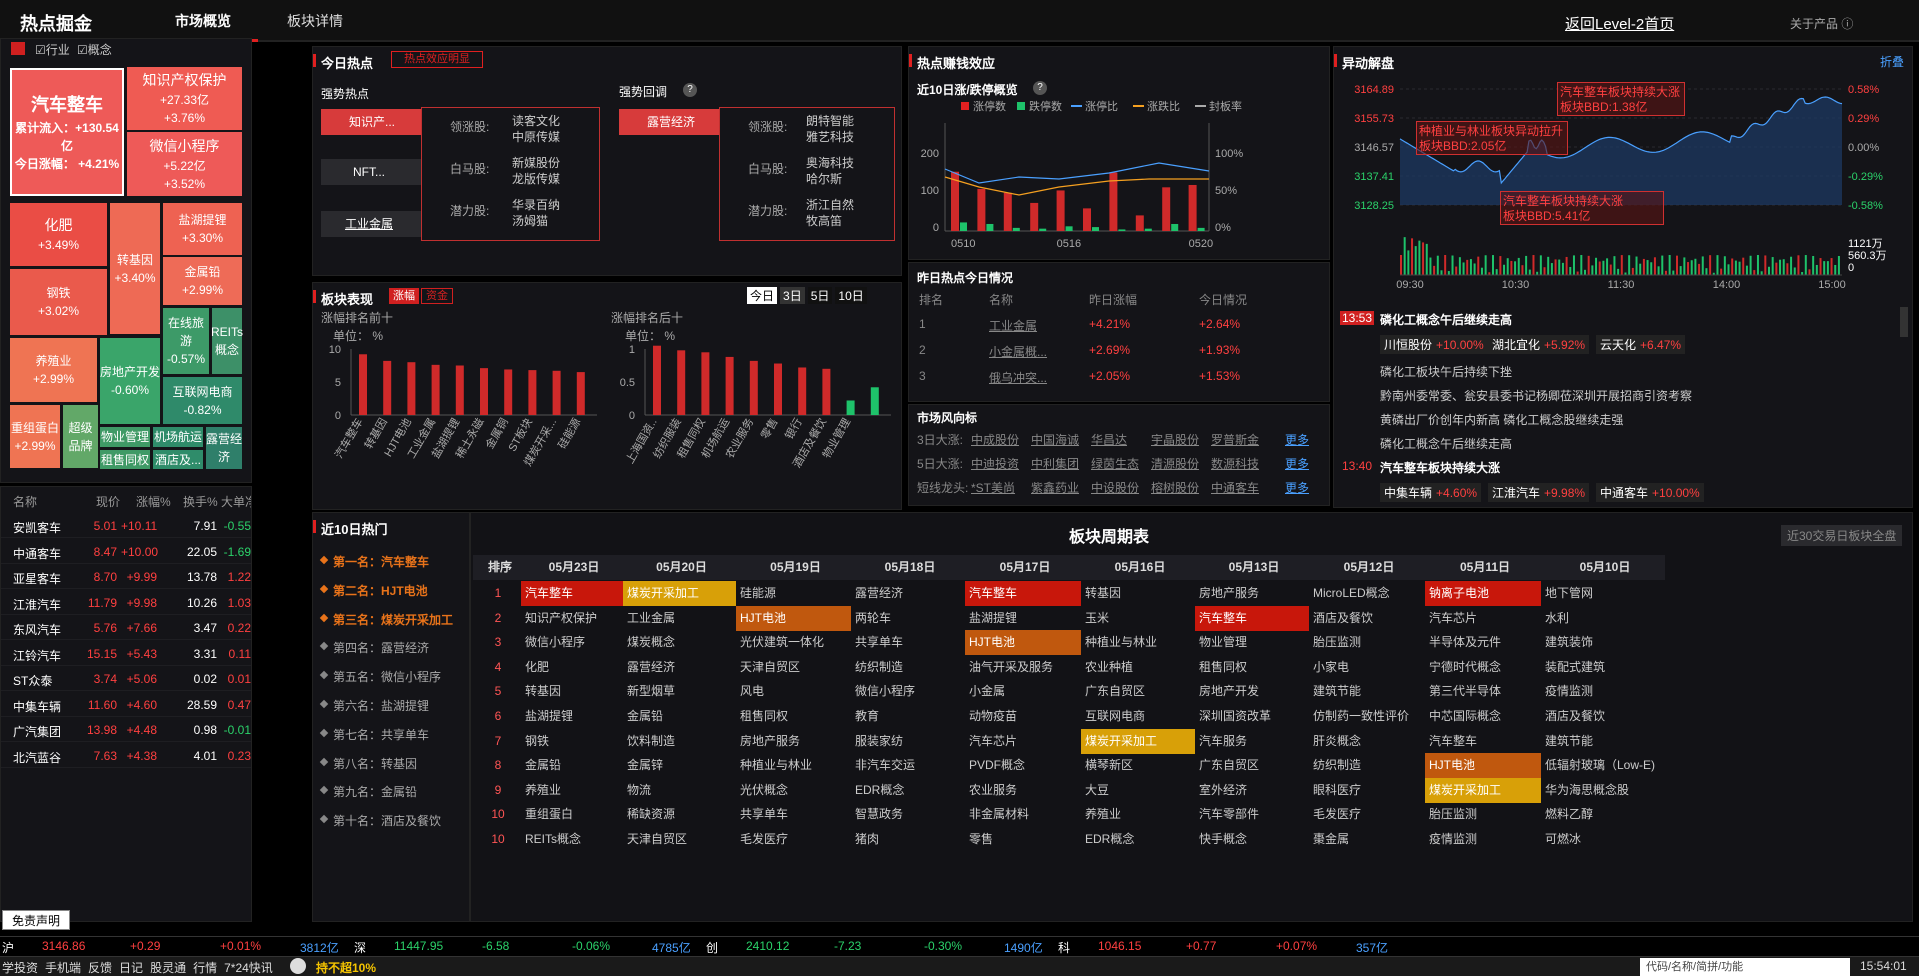 The image size is (1919, 976). I want to click on robot-icon, so click(298, 966).